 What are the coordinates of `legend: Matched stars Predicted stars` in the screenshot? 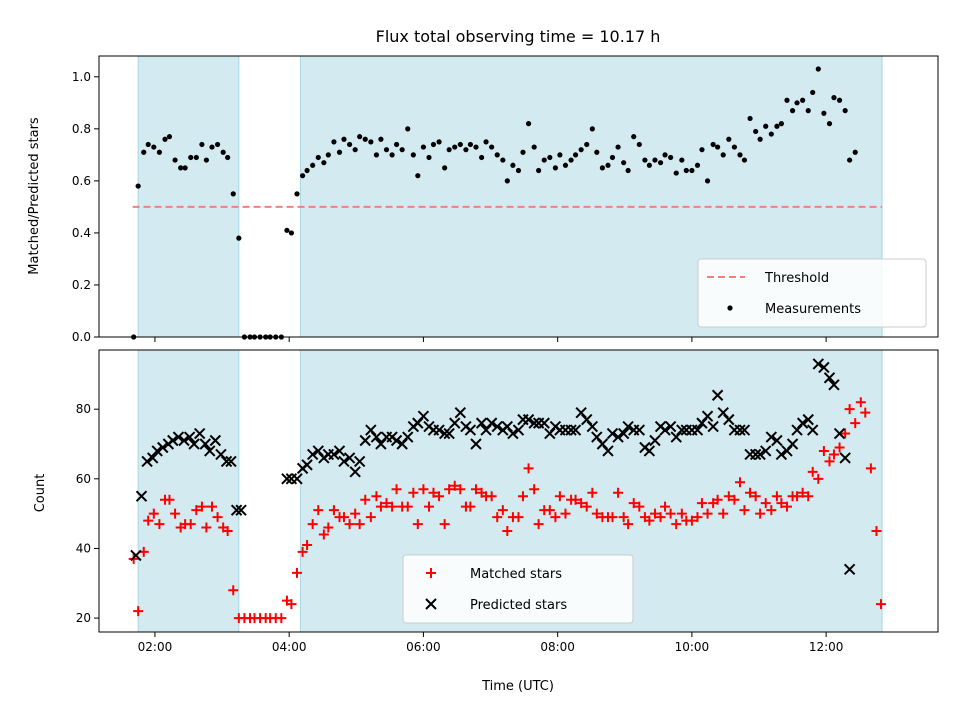 It's located at (518, 589).